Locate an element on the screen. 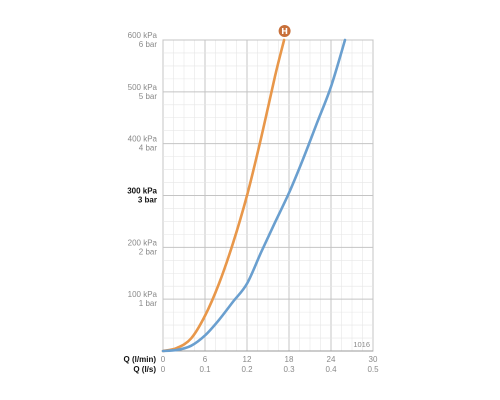  x-tick-label-ls: 0 is located at coordinates (163, 369).